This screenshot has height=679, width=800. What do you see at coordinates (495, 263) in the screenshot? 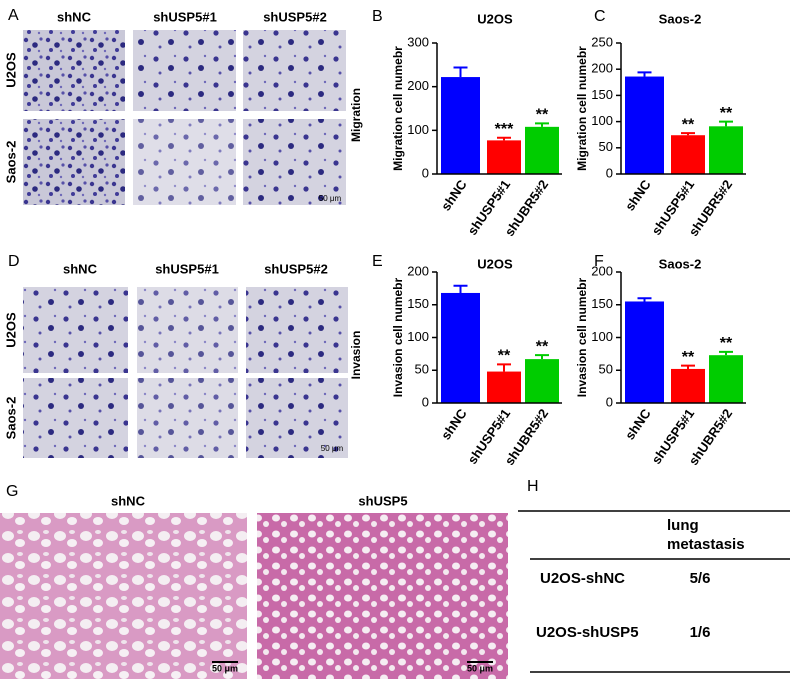
I see `chart-title: U2OS` at bounding box center [495, 263].